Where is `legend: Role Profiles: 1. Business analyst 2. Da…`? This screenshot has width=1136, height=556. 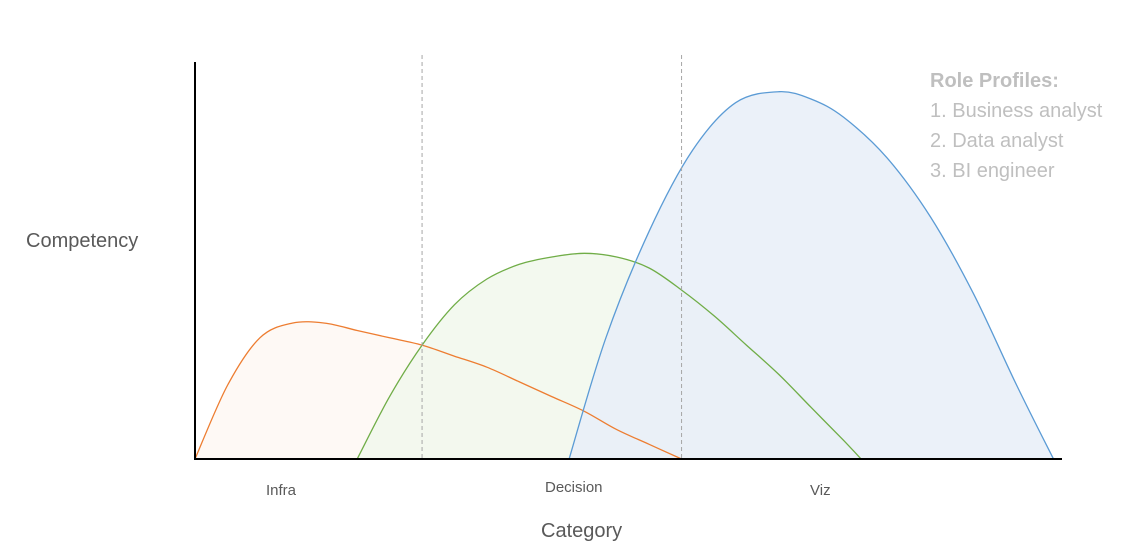
legend: Role Profiles: 1. Business analyst 2. Da… is located at coordinates (1016, 126).